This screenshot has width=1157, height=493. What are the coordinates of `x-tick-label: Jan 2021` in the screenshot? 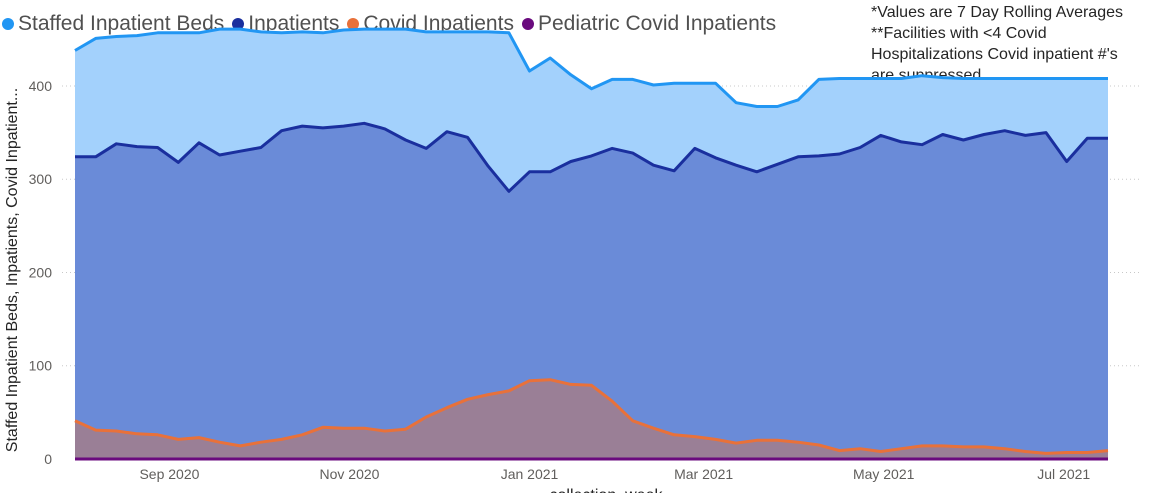 It's located at (530, 474).